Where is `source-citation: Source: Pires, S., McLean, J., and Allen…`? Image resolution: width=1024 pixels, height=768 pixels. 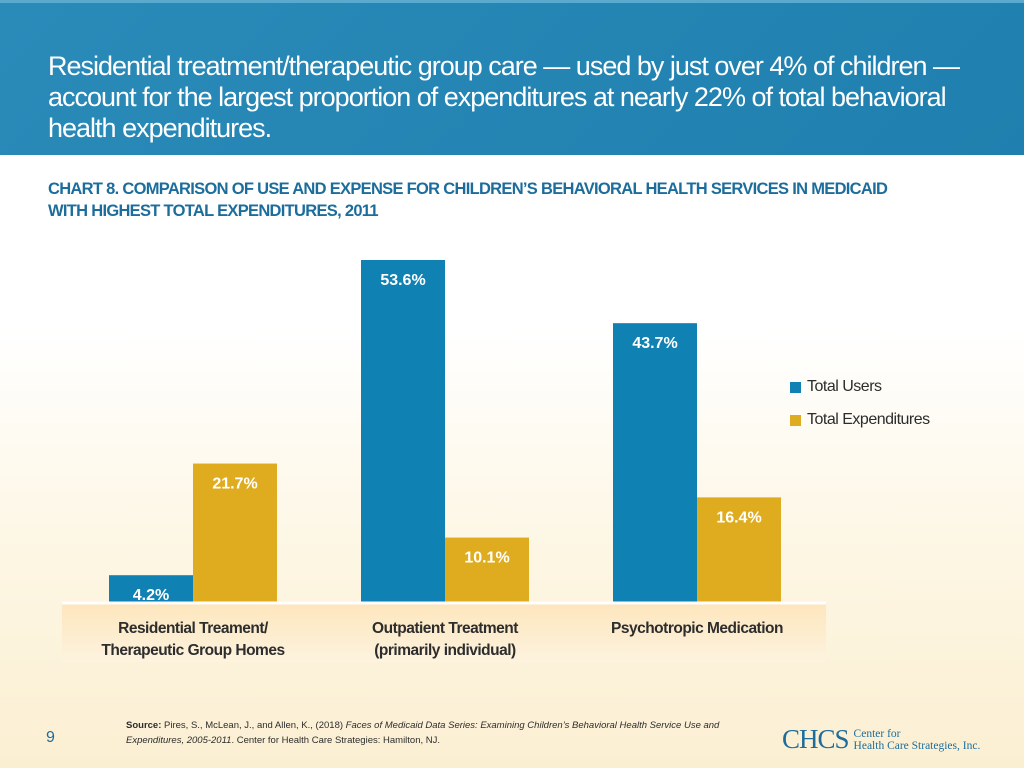 source-citation: Source: Pires, S., McLean, J., and Allen… is located at coordinates (446, 733).